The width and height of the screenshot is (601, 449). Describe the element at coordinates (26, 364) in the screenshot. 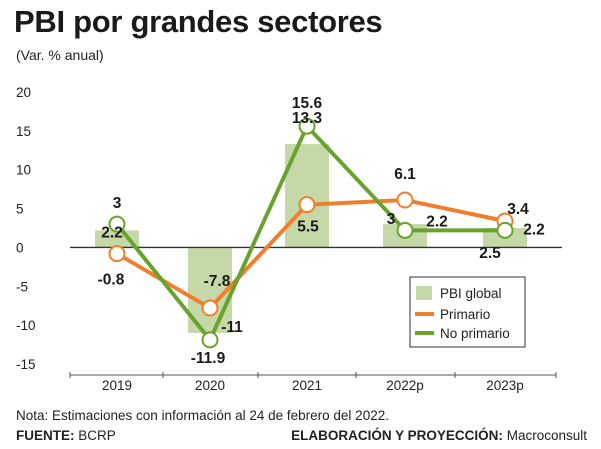

I see `y-tick-label: -15` at that location.